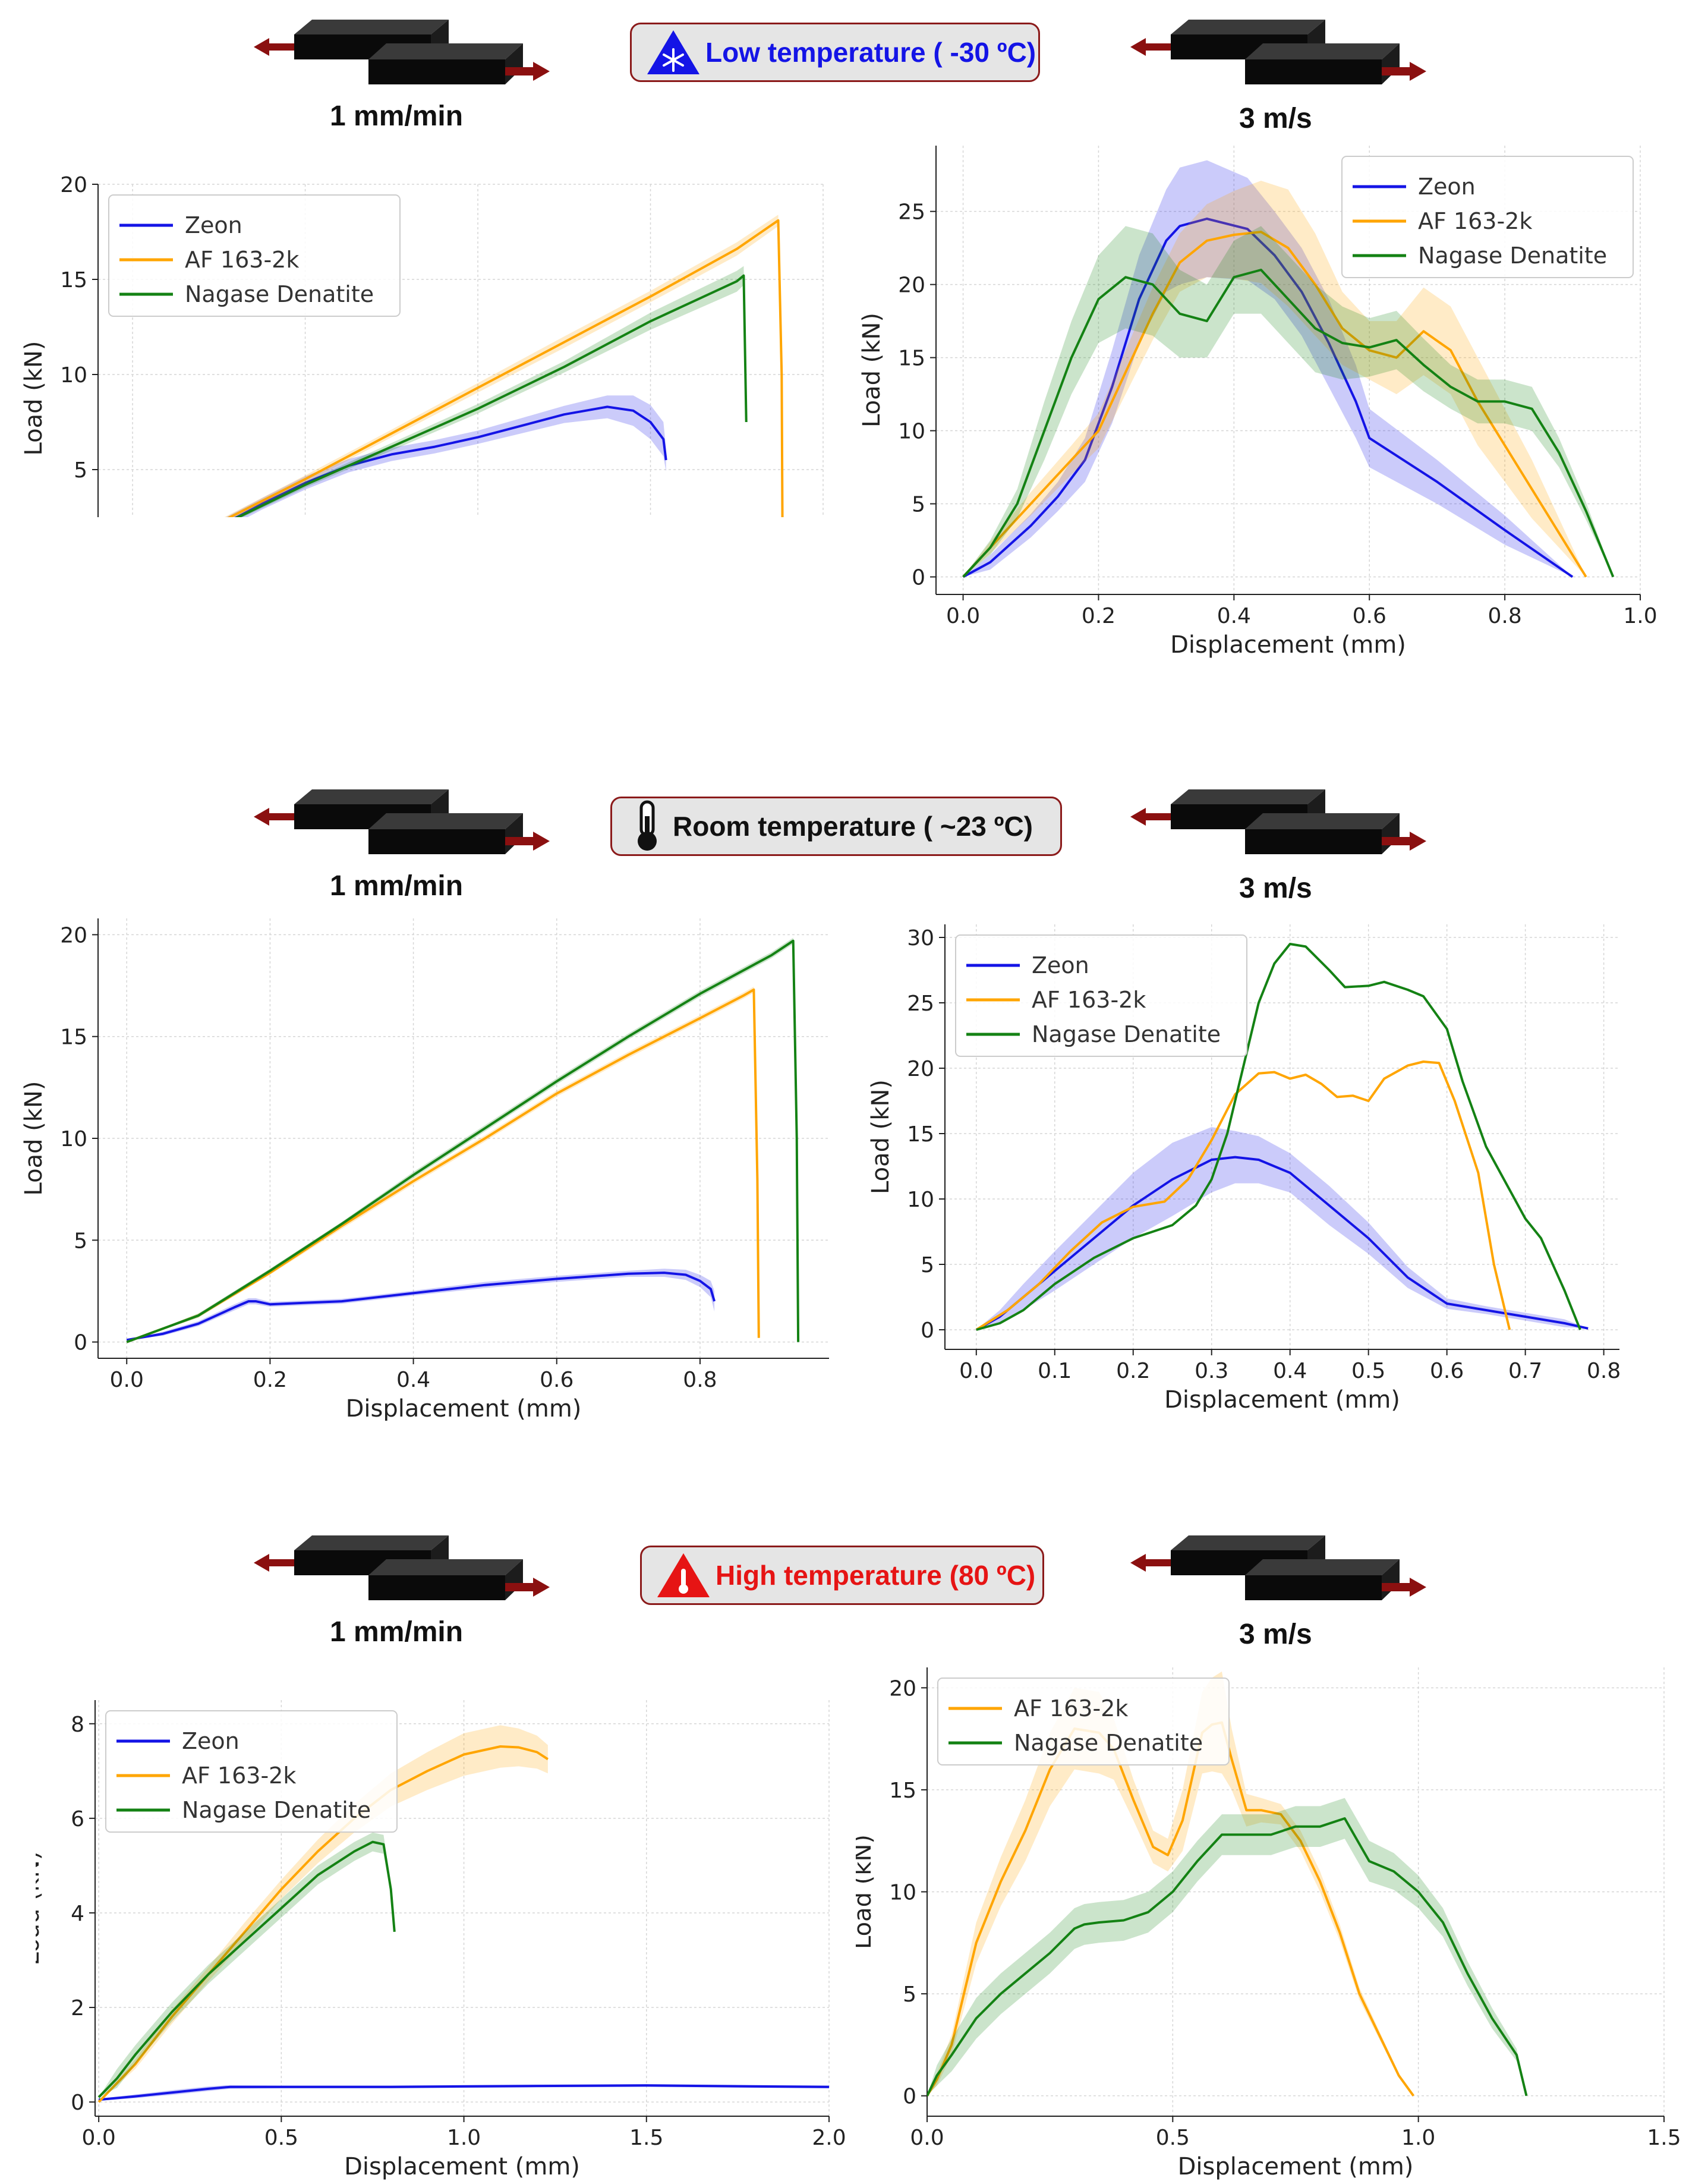 The image size is (1708, 2181). Describe the element at coordinates (1512, 256) in the screenshot. I see `legend-label: Nagase Denatite` at that location.